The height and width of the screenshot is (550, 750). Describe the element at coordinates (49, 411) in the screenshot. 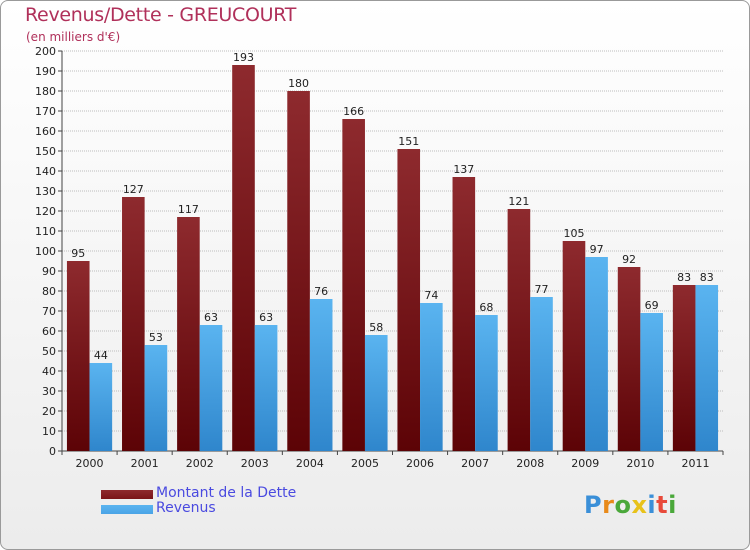

I see `y-tick-label: 20` at that location.